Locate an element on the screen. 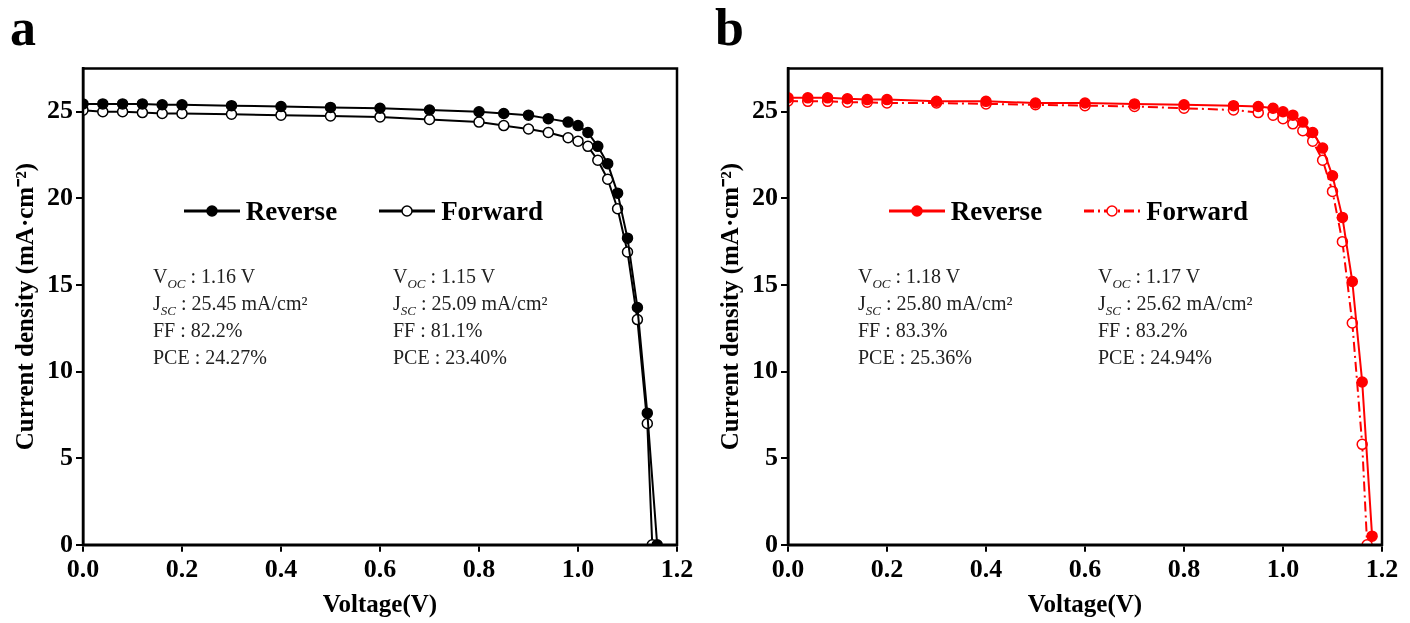 This screenshot has height=623, width=1410. annotation: PCE : 24.27% is located at coordinates (210, 358).